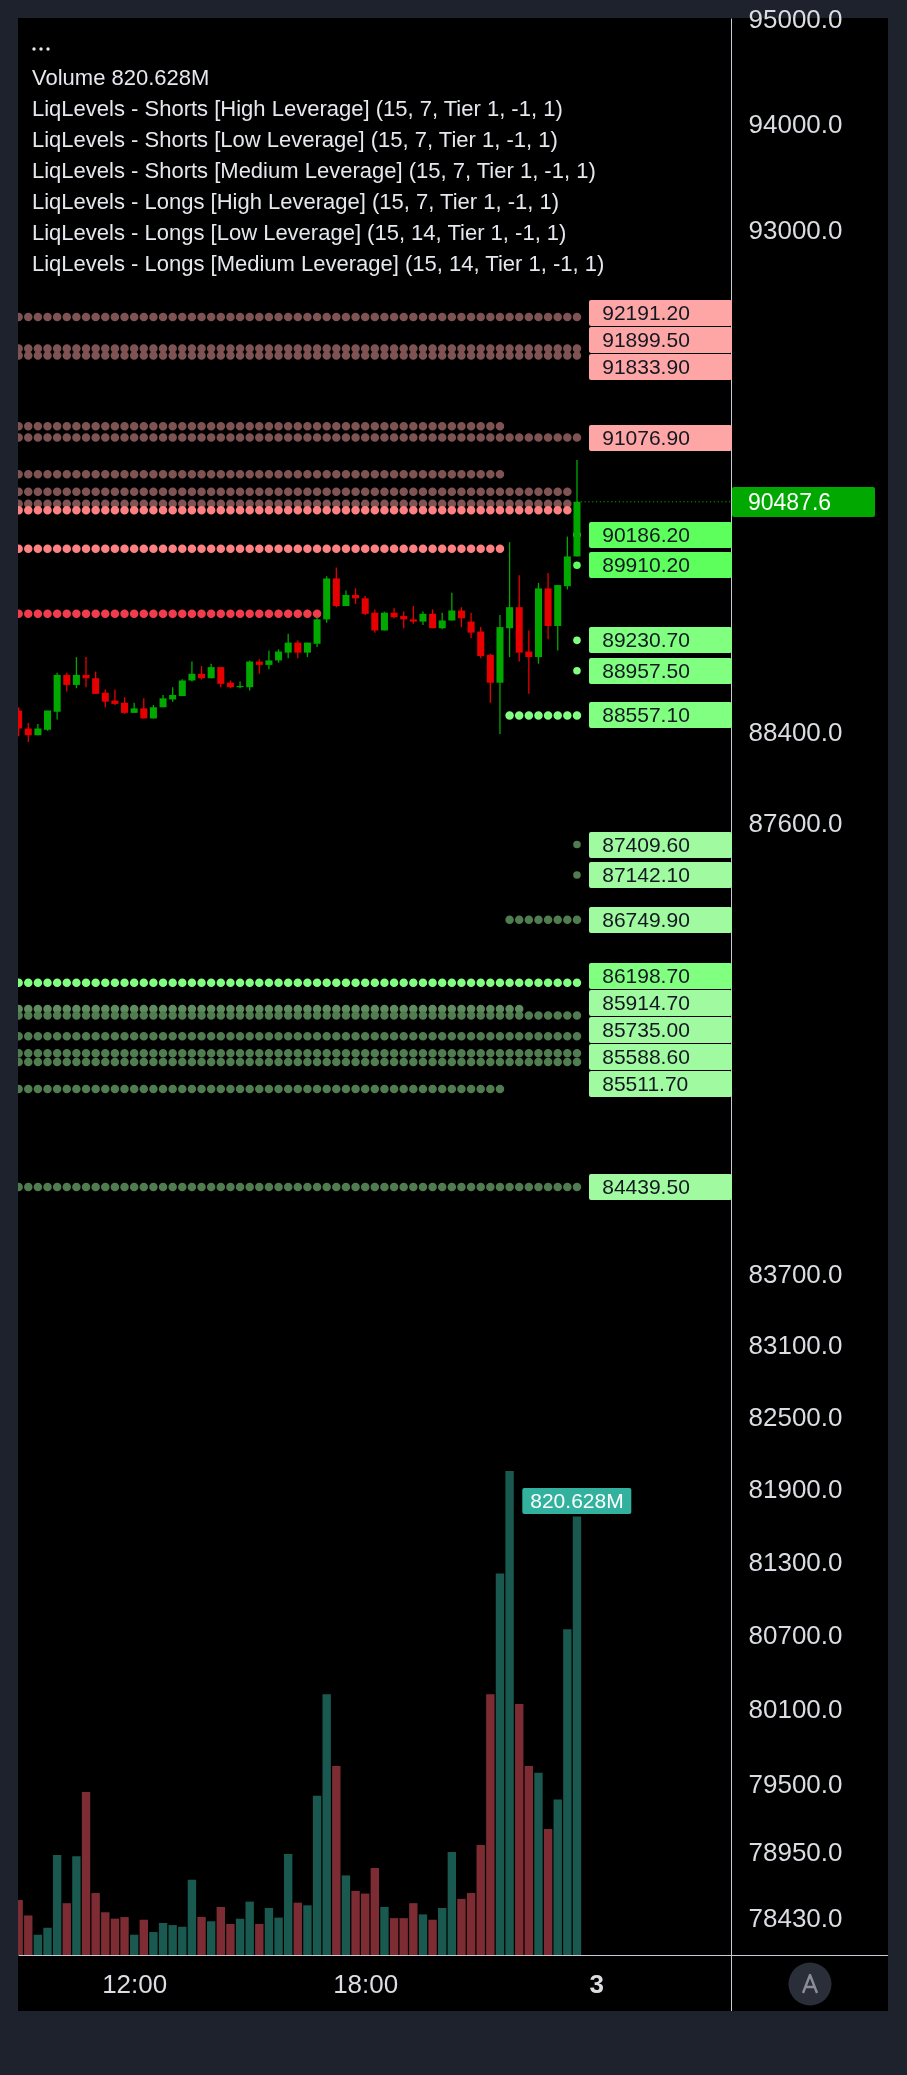 The image size is (907, 2075). I want to click on y-tick-label: 88400.0, so click(795, 732).